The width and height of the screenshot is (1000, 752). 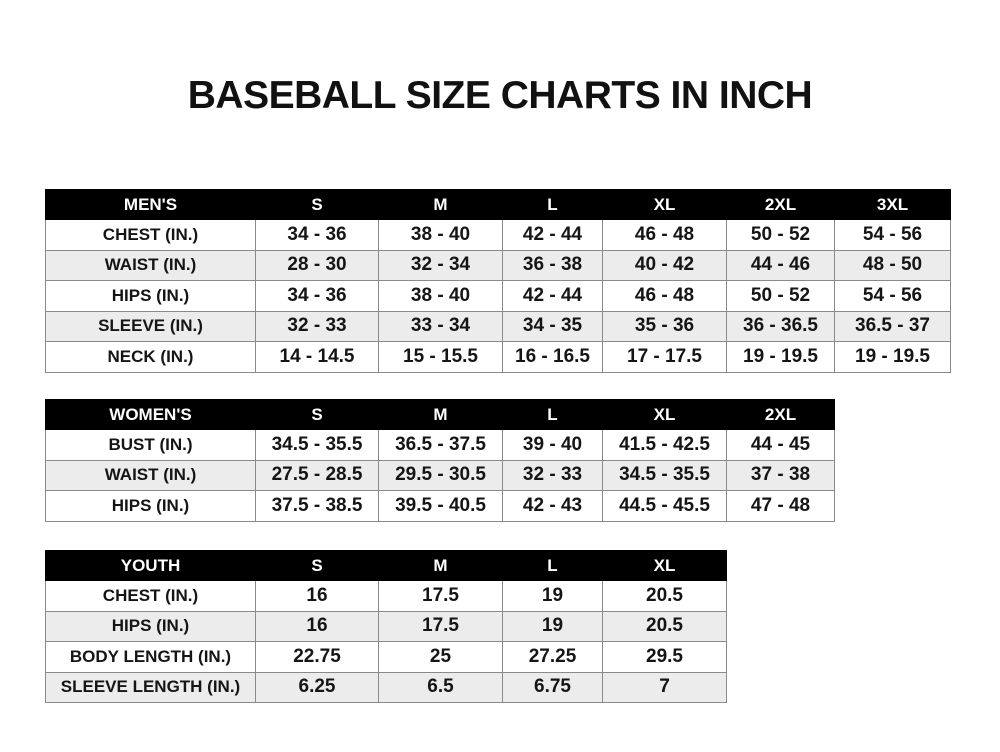 What do you see at coordinates (664, 657) in the screenshot?
I see `size-value: 29.5` at bounding box center [664, 657].